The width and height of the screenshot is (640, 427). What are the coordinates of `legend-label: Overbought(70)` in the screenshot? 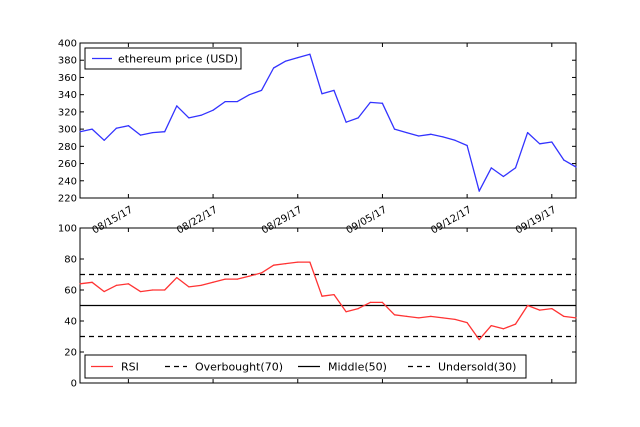 It's located at (239, 367).